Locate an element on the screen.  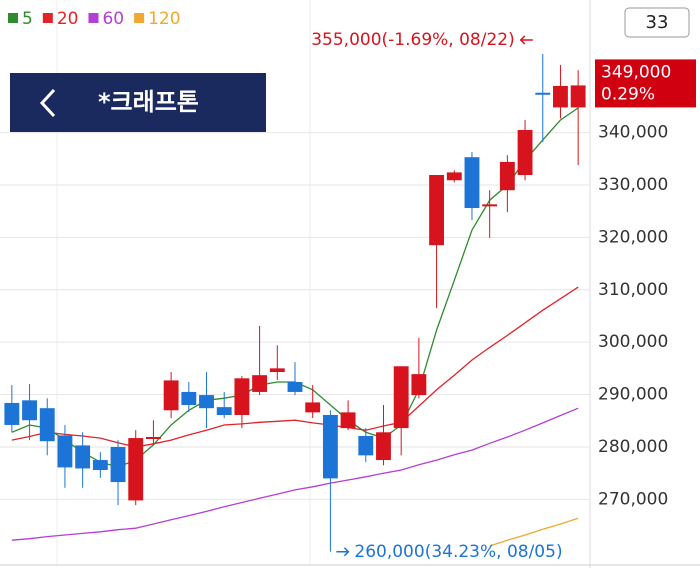
stock-title: *크래프톤 is located at coordinates (148, 102).